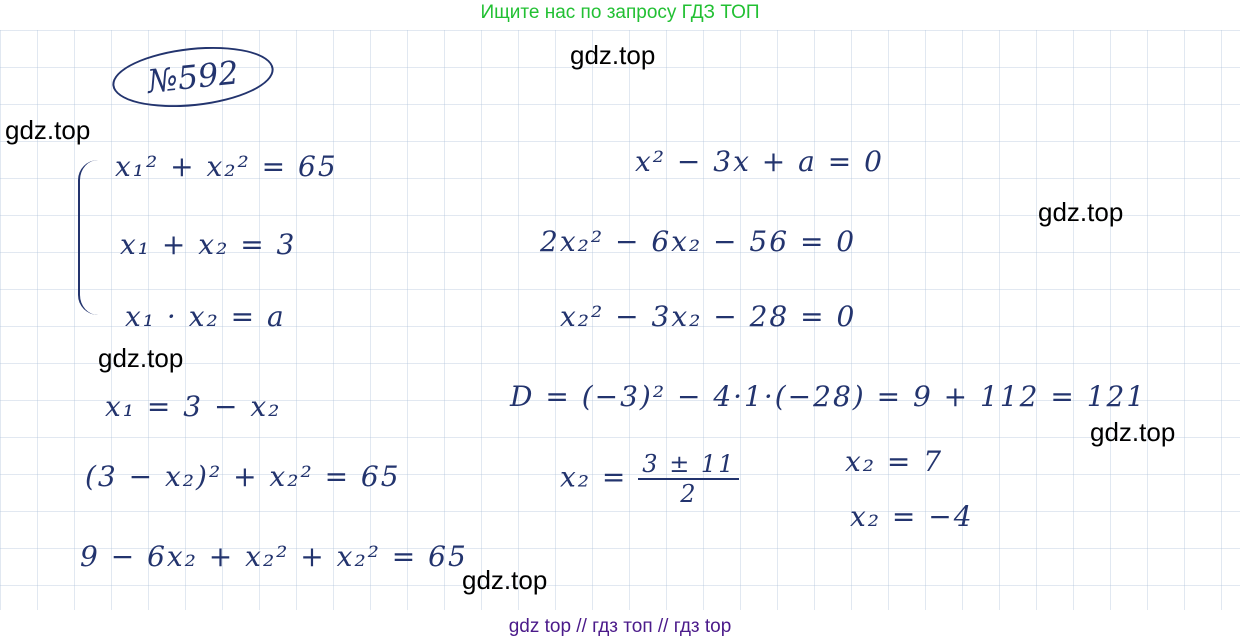  Describe the element at coordinates (274, 556) in the screenshot. I see `step-3: 9 − 6x₂ + x₂² + x₂² = 65` at that location.